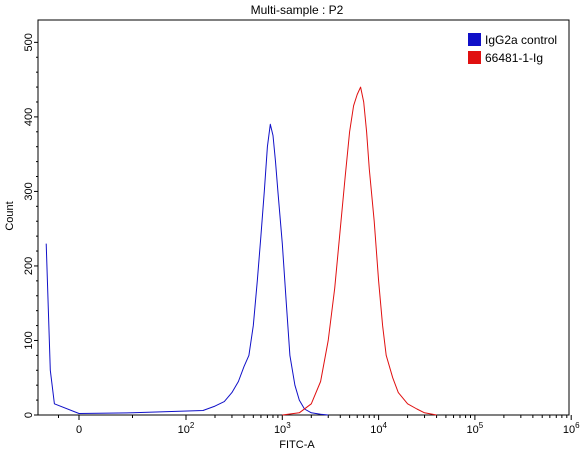 The height and width of the screenshot is (452, 587). What do you see at coordinates (186, 428) in the screenshot?
I see `x-tick-label: 10²` at bounding box center [186, 428].